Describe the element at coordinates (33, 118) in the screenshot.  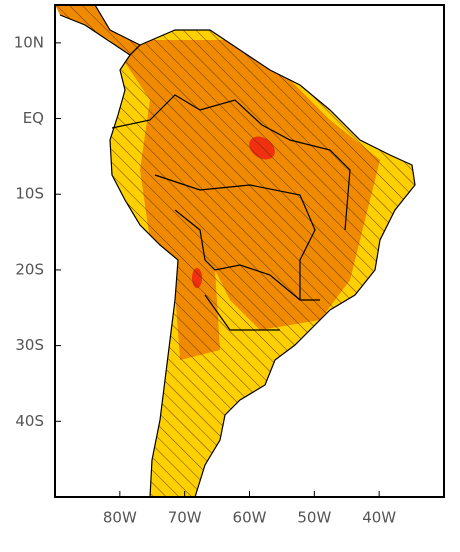
I see `y-tick-label: EQ` at that location.